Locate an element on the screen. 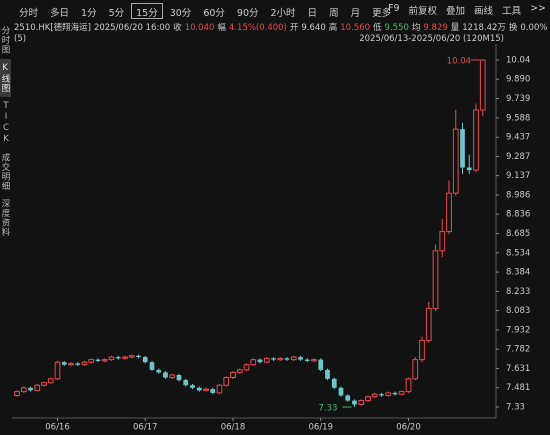  field-value: 9.640 is located at coordinates (313, 28).